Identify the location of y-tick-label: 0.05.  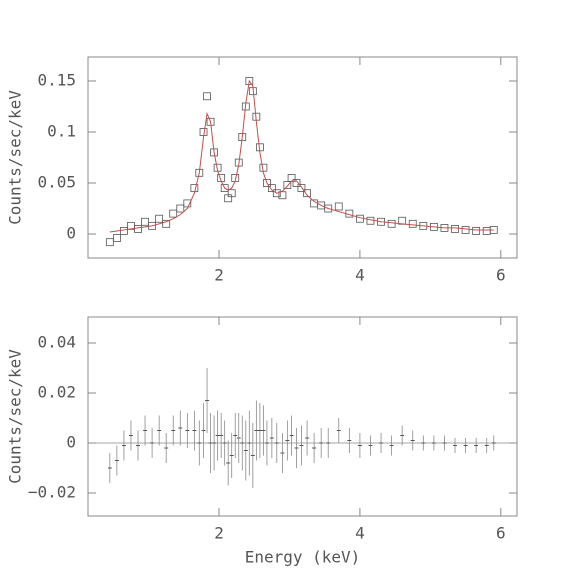
(56, 182).